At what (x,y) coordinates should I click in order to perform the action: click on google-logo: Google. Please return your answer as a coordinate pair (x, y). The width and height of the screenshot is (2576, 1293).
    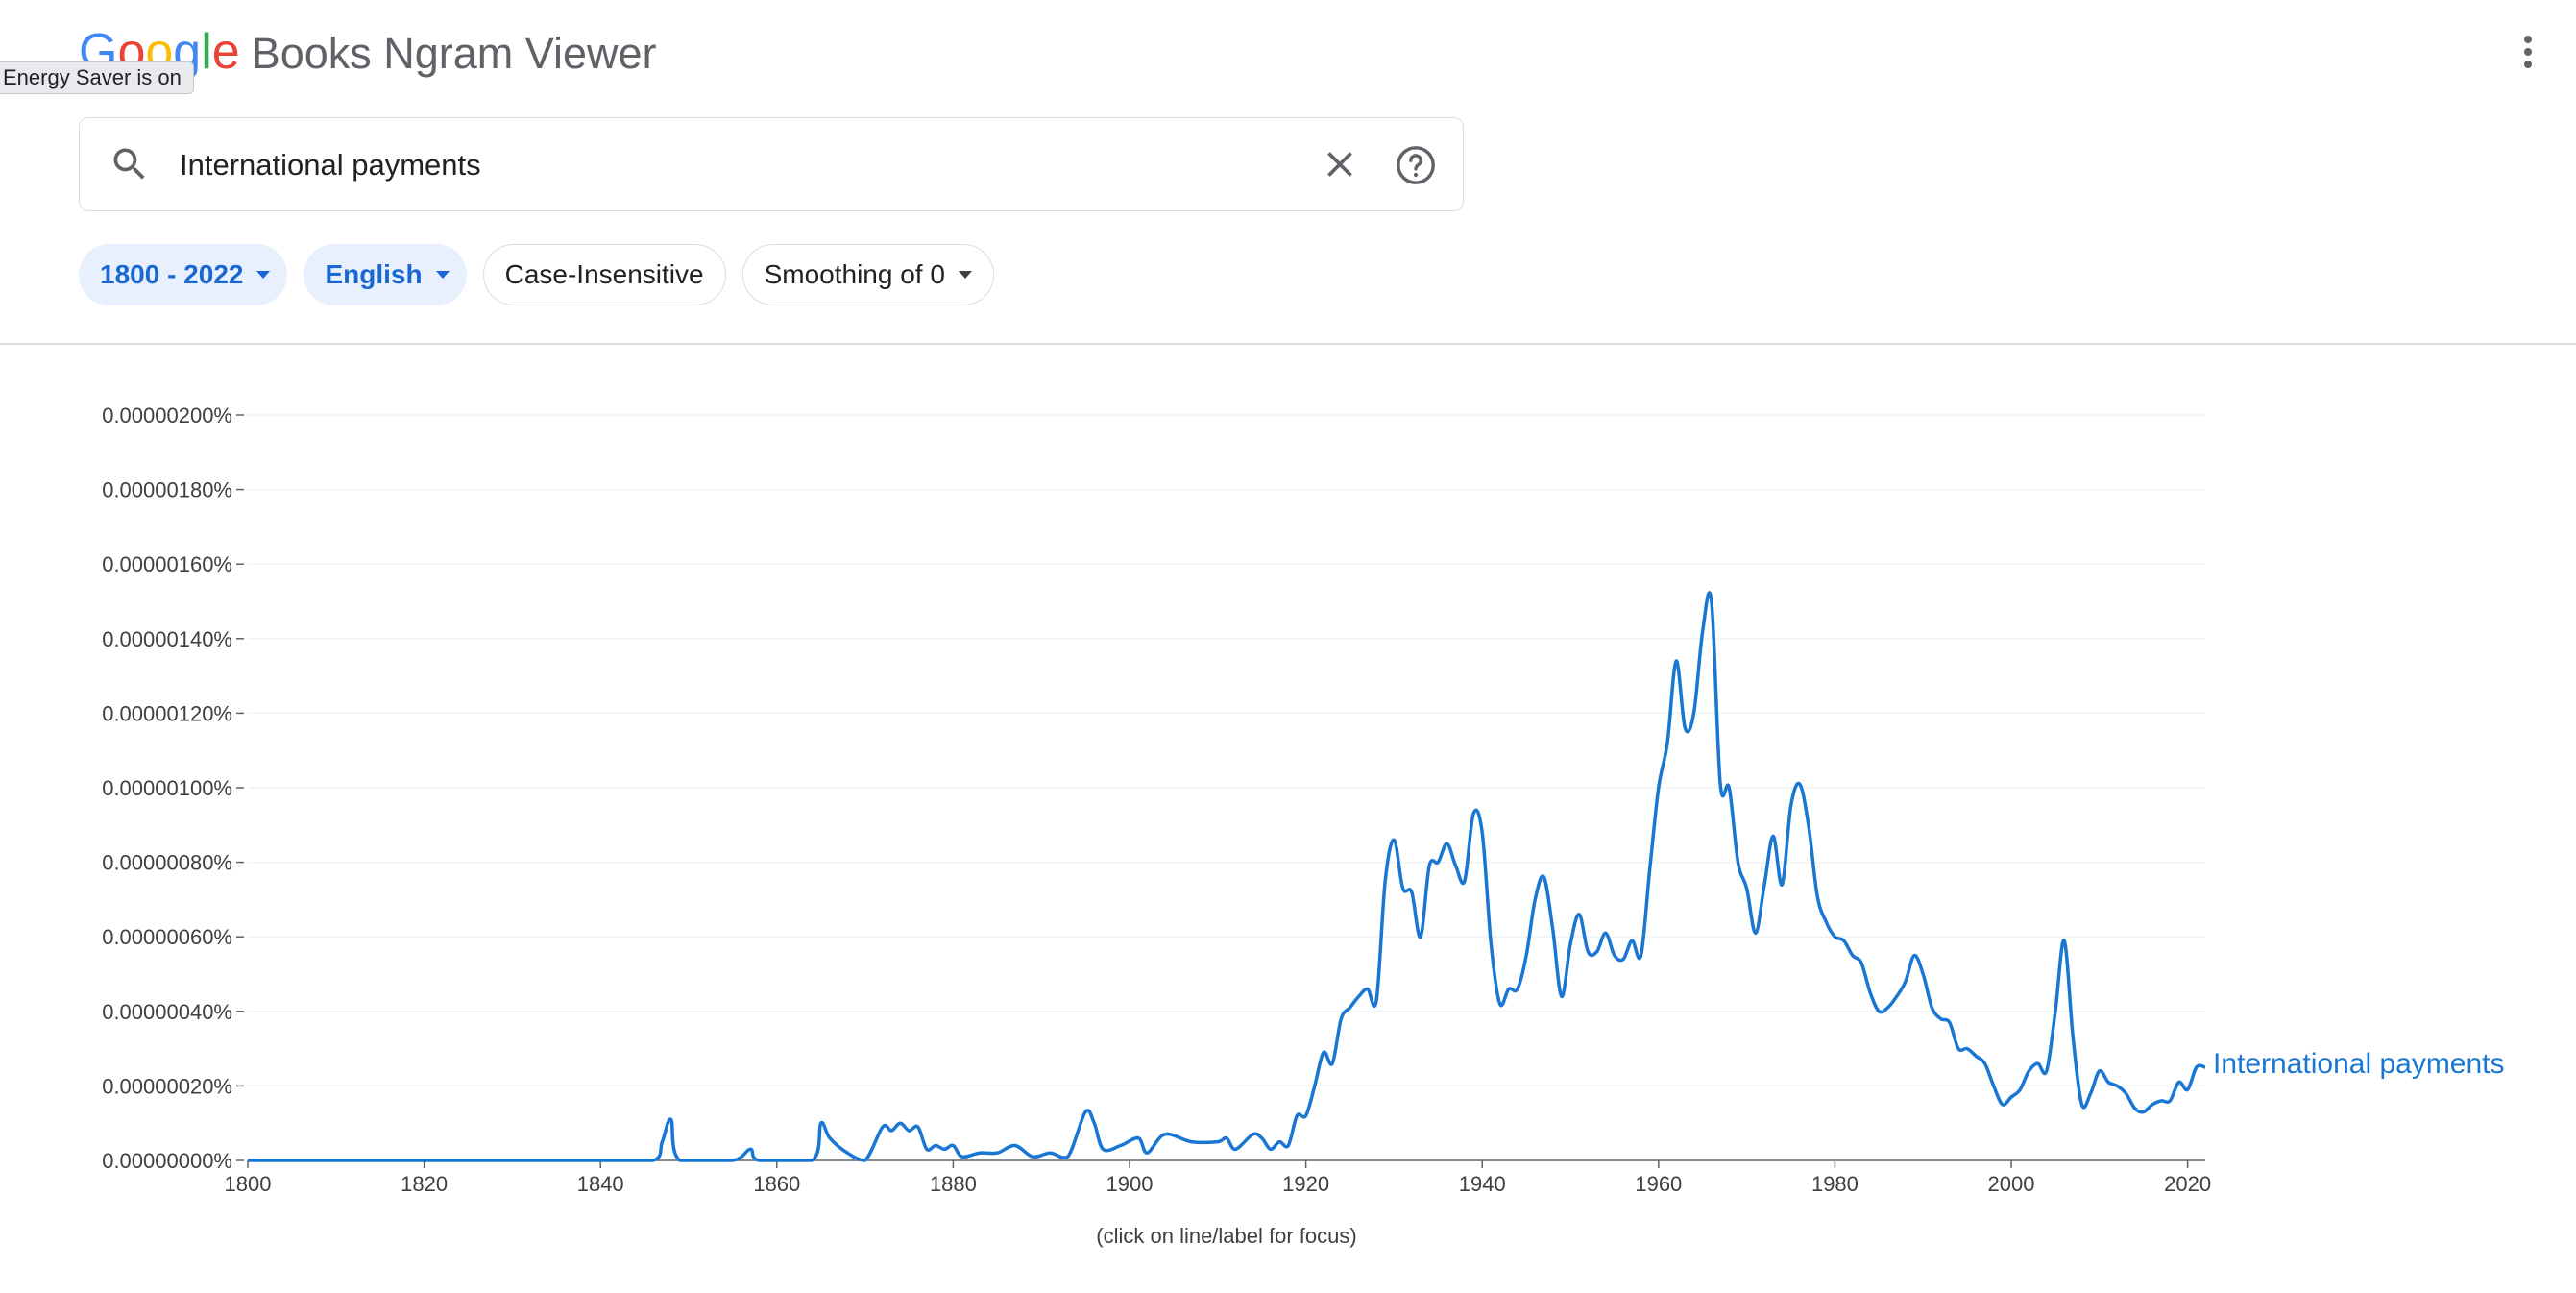
    Looking at the image, I should click on (159, 52).